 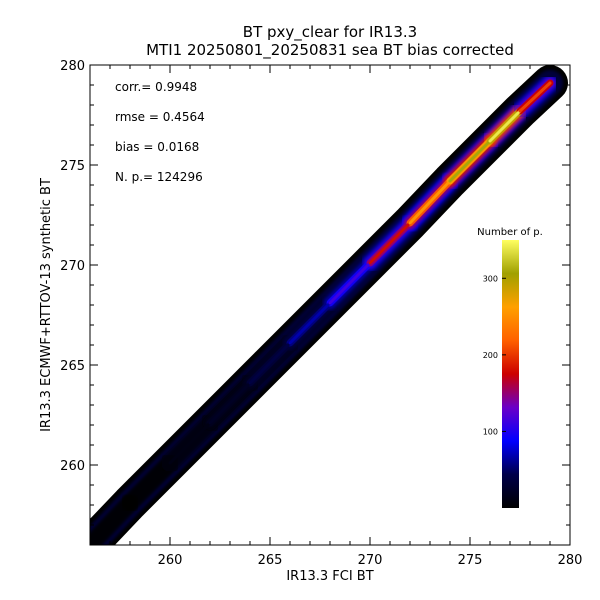 I want to click on colorbar-tick-label: 100, so click(x=490, y=431).